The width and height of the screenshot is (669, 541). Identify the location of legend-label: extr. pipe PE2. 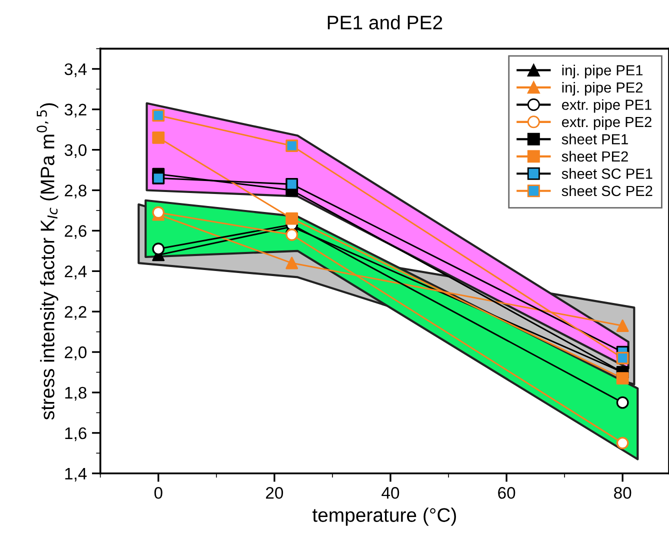
(607, 123).